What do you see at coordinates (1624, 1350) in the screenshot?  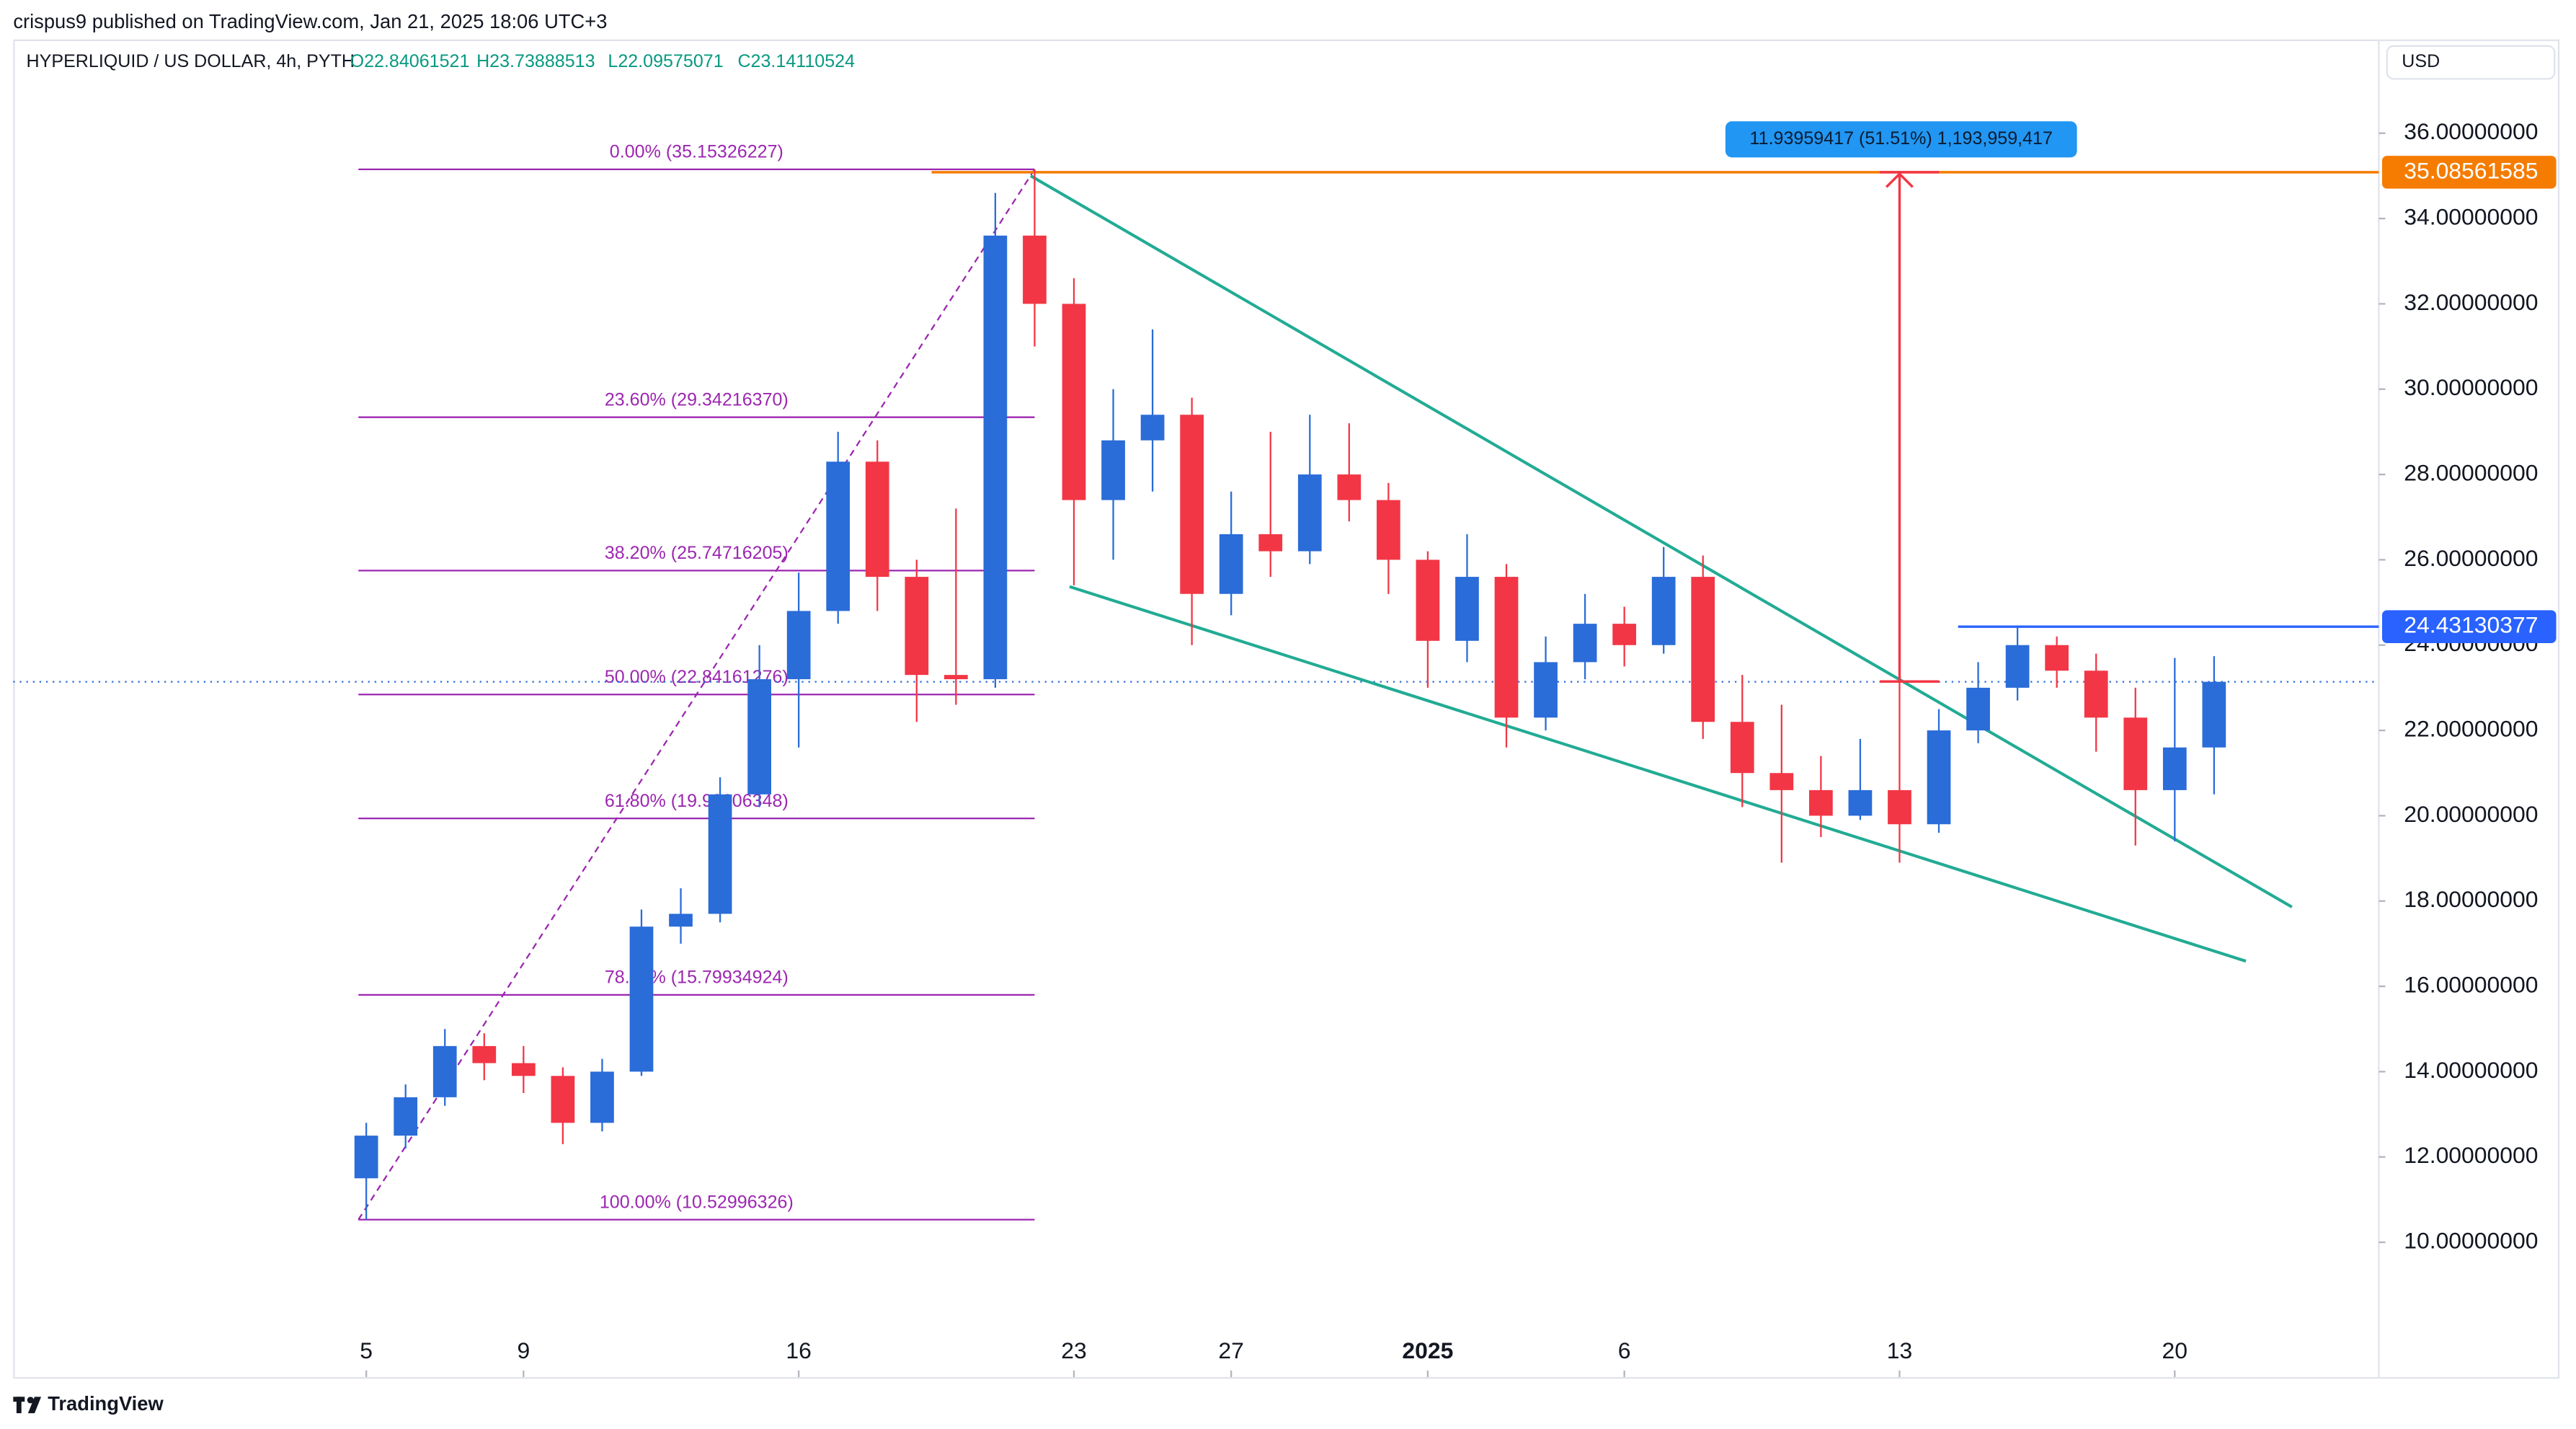 I see `x-tick-label: 6` at bounding box center [1624, 1350].